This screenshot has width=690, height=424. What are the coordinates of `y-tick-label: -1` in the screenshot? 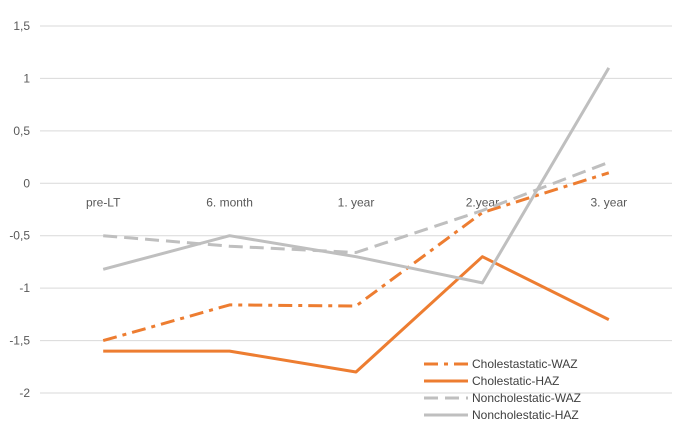 It's located at (24, 288).